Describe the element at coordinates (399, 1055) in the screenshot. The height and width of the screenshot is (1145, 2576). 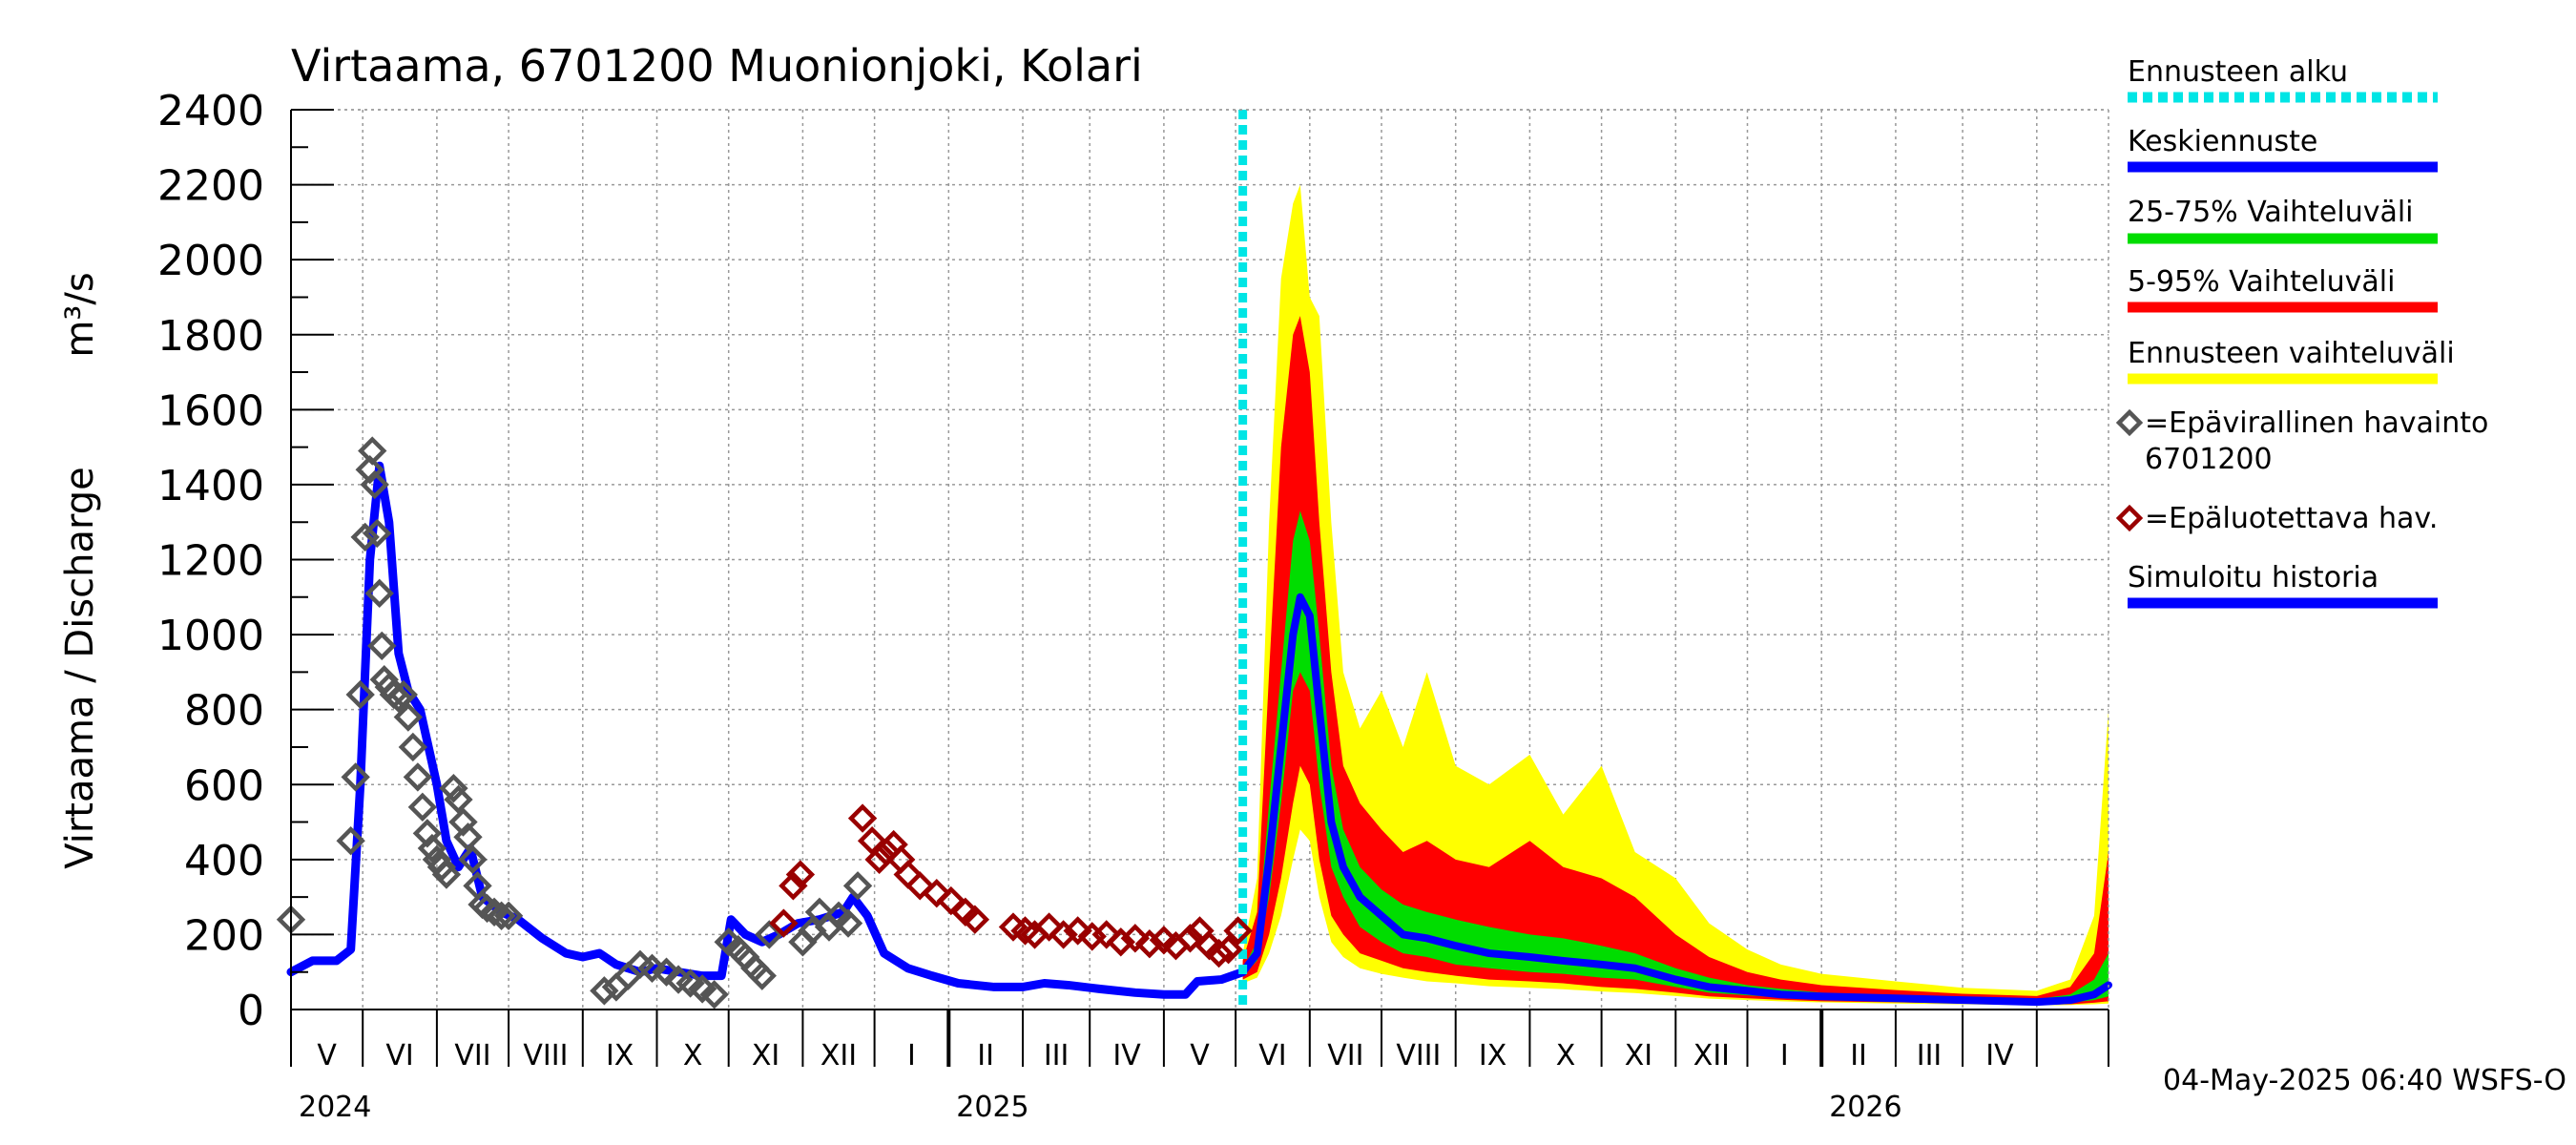
I see `x-tick-label: VI` at that location.